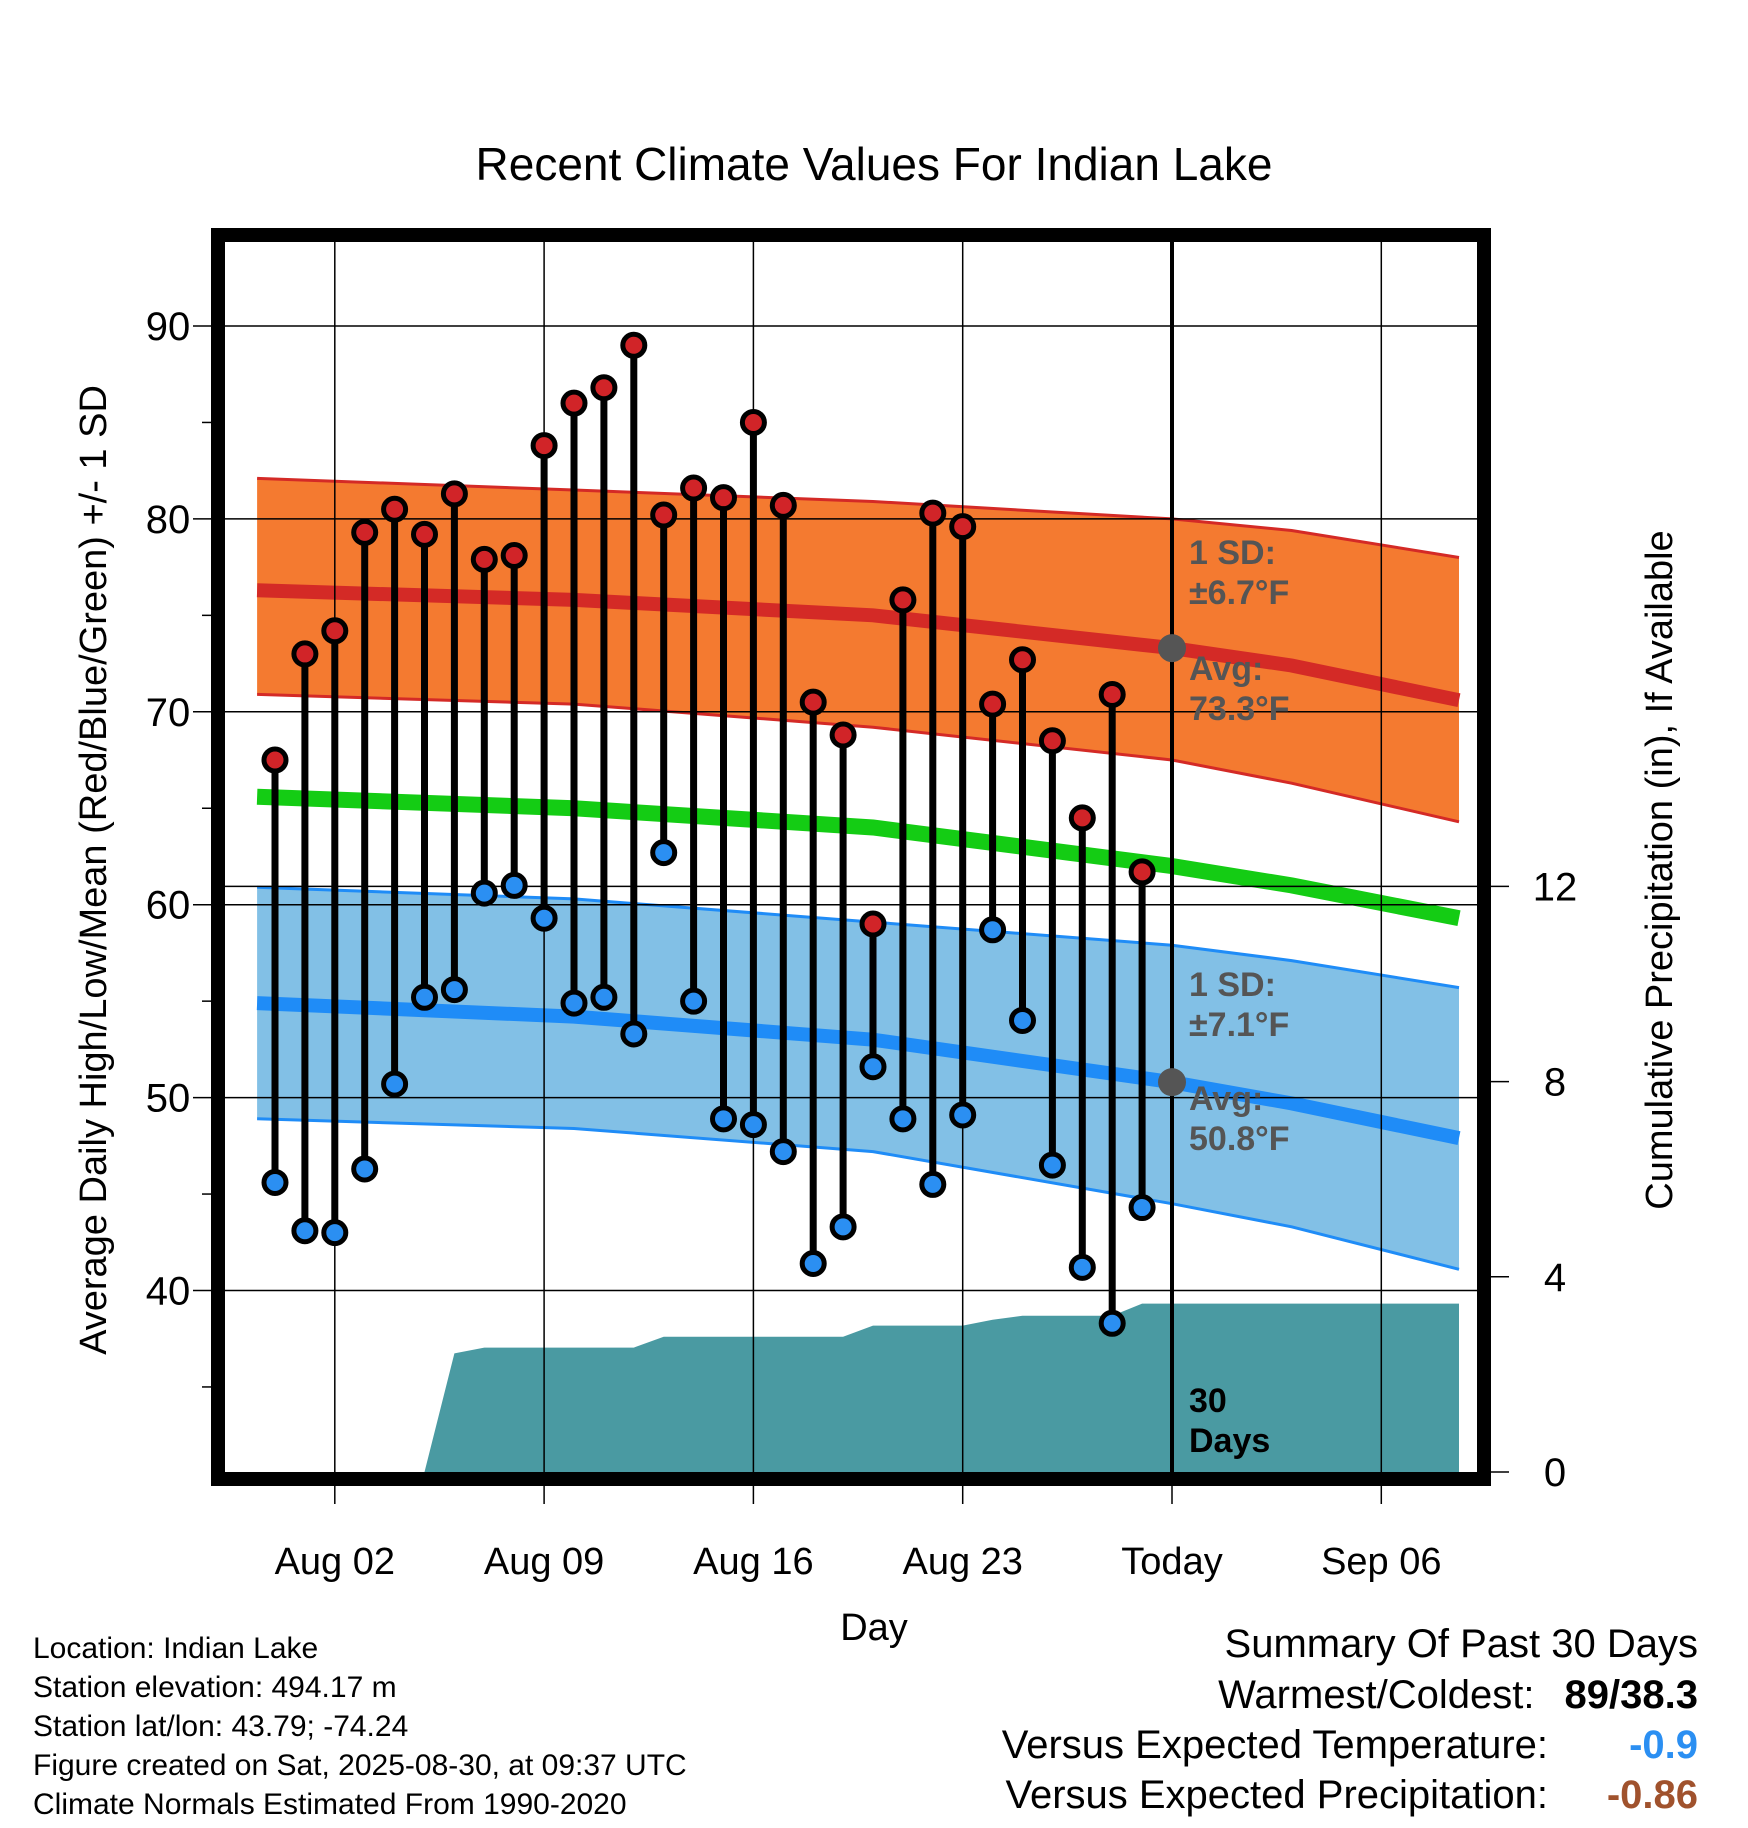 The height and width of the screenshot is (1828, 1748). What do you see at coordinates (1663, 1745) in the screenshot?
I see `temperature-value: -0.9` at bounding box center [1663, 1745].